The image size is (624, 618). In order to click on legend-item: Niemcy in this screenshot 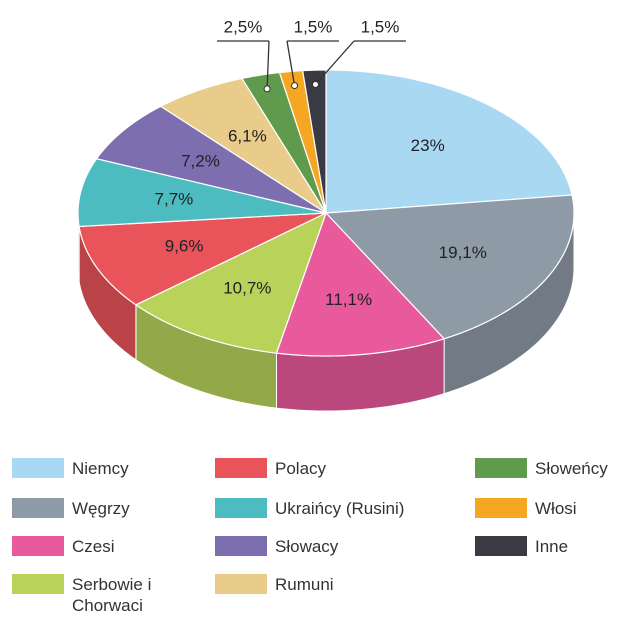, I will do `click(101, 468)`.